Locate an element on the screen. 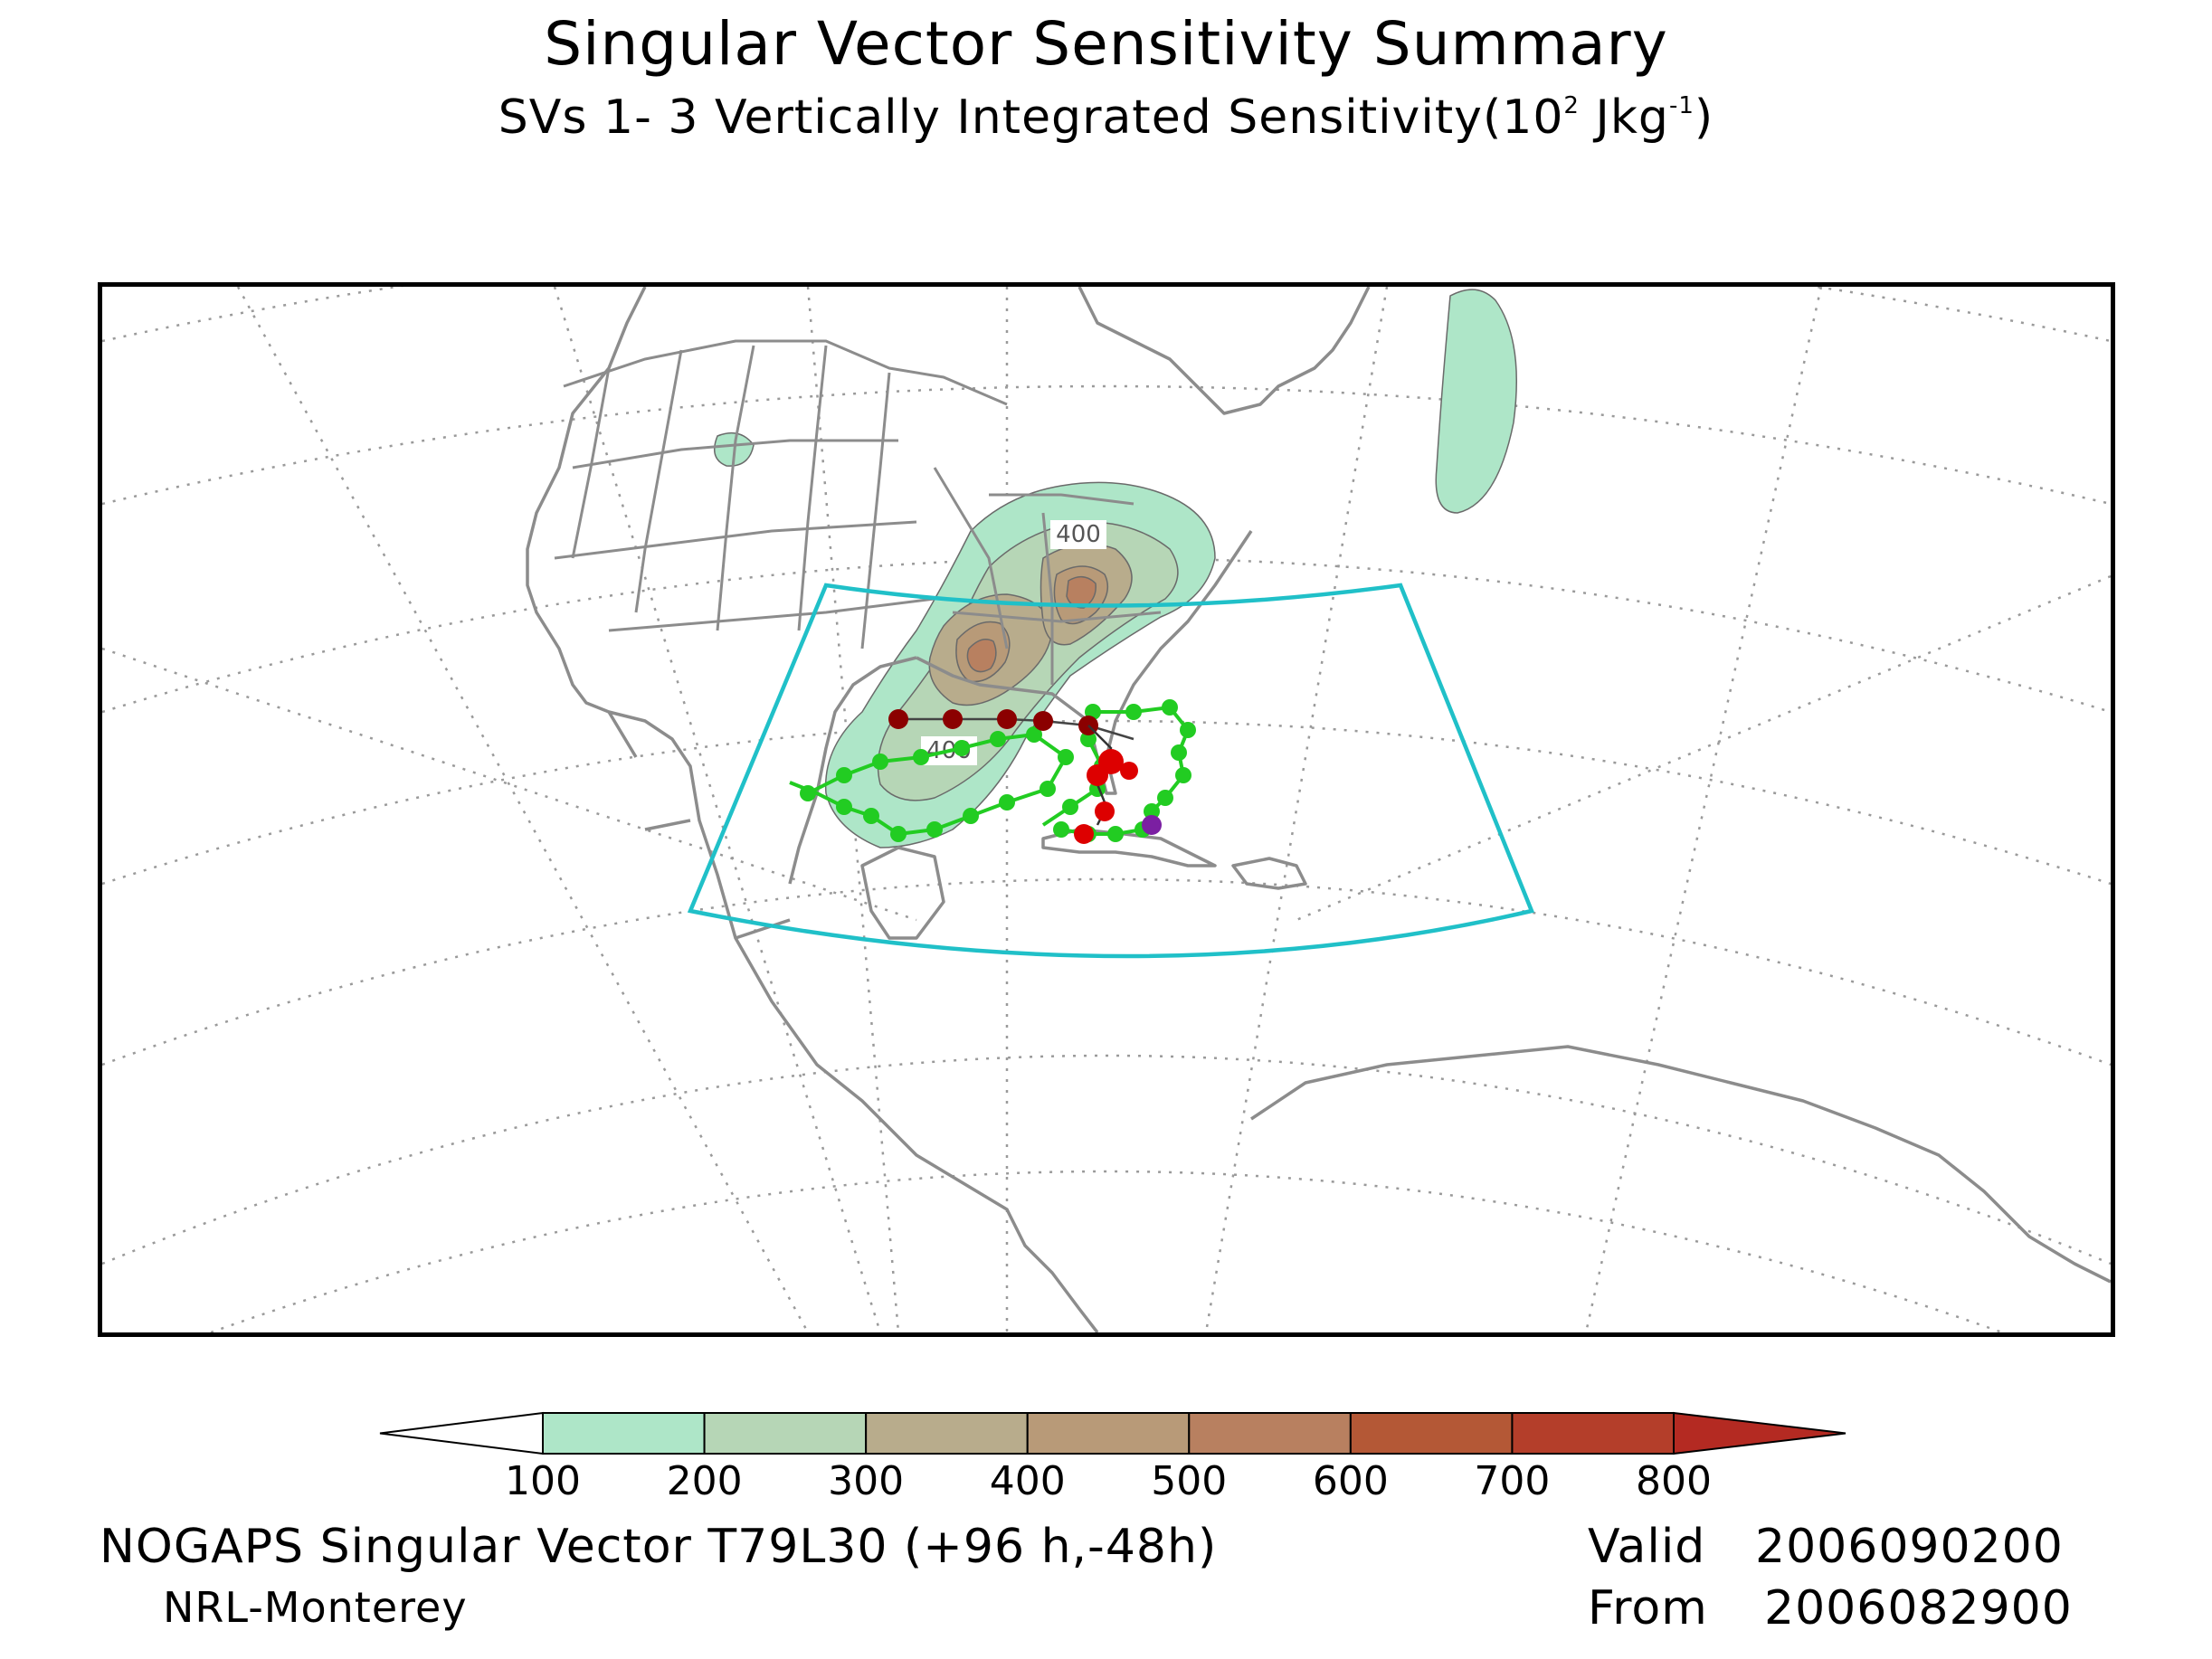 This screenshot has height=1659, width=2212. contour-label-box is located at coordinates (1078, 534).